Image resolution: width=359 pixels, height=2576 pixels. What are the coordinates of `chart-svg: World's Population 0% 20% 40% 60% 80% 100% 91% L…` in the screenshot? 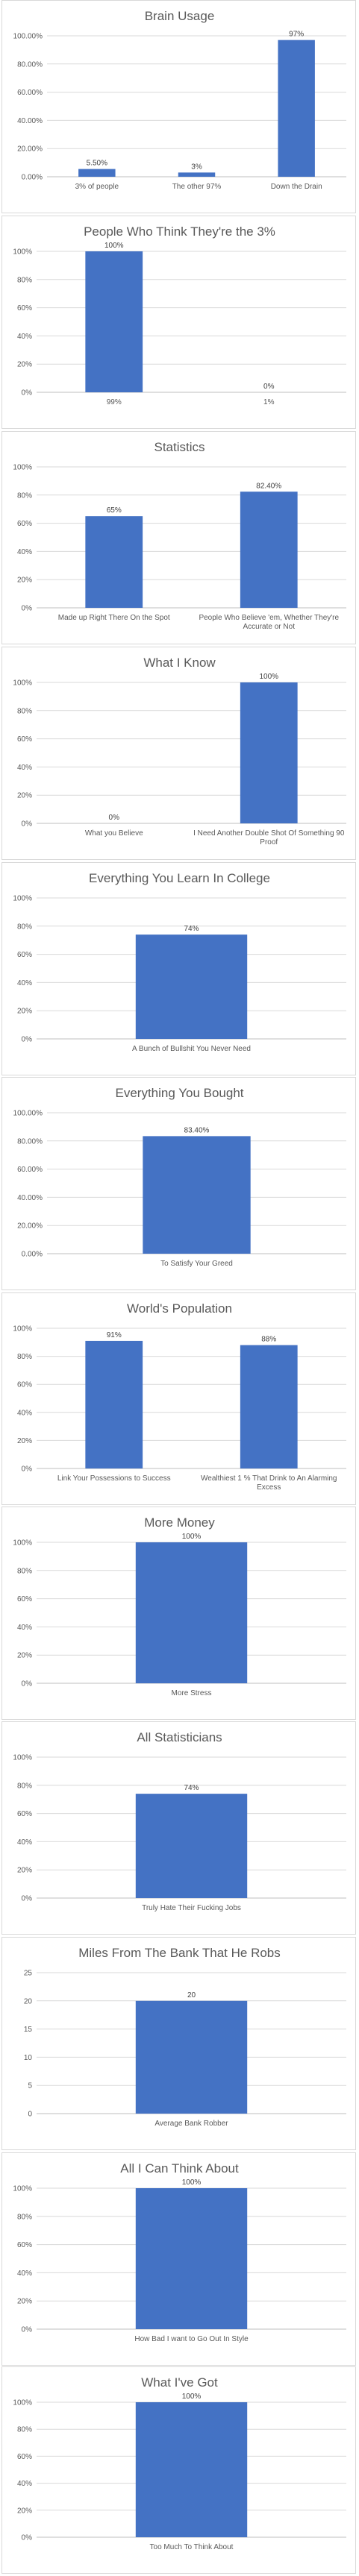 It's located at (179, 1397).